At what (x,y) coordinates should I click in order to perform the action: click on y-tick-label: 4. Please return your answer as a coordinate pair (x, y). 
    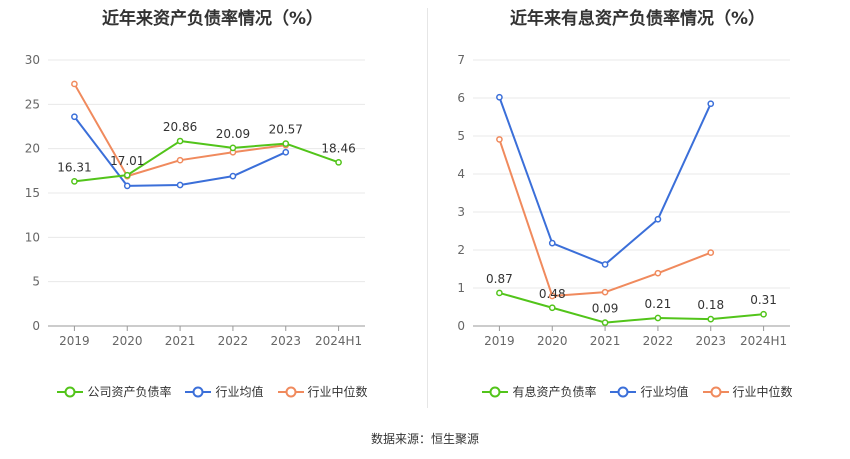
    Looking at the image, I should click on (461, 174).